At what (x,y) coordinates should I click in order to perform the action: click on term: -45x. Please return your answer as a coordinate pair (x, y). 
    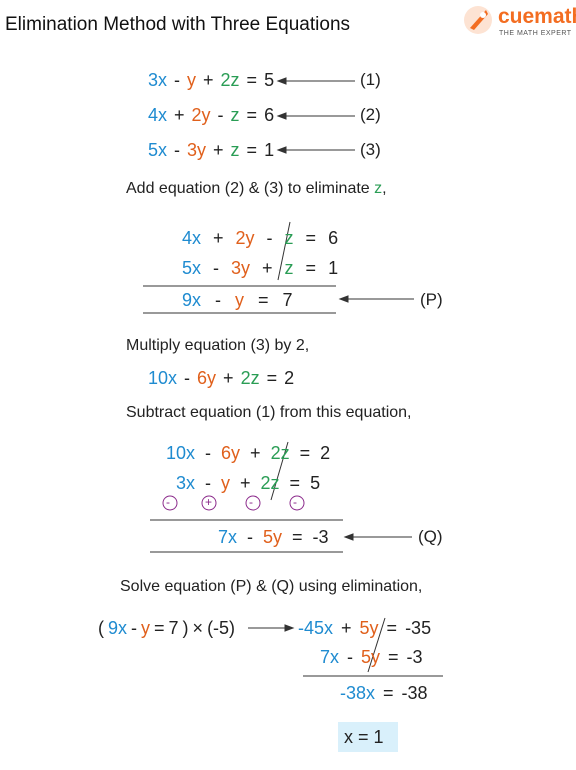
    Looking at the image, I should click on (316, 628).